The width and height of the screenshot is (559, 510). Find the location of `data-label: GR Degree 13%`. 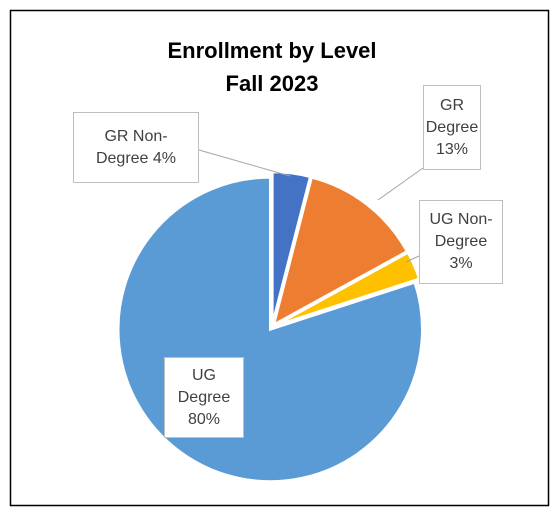

data-label: GR Degree 13% is located at coordinates (452, 127).